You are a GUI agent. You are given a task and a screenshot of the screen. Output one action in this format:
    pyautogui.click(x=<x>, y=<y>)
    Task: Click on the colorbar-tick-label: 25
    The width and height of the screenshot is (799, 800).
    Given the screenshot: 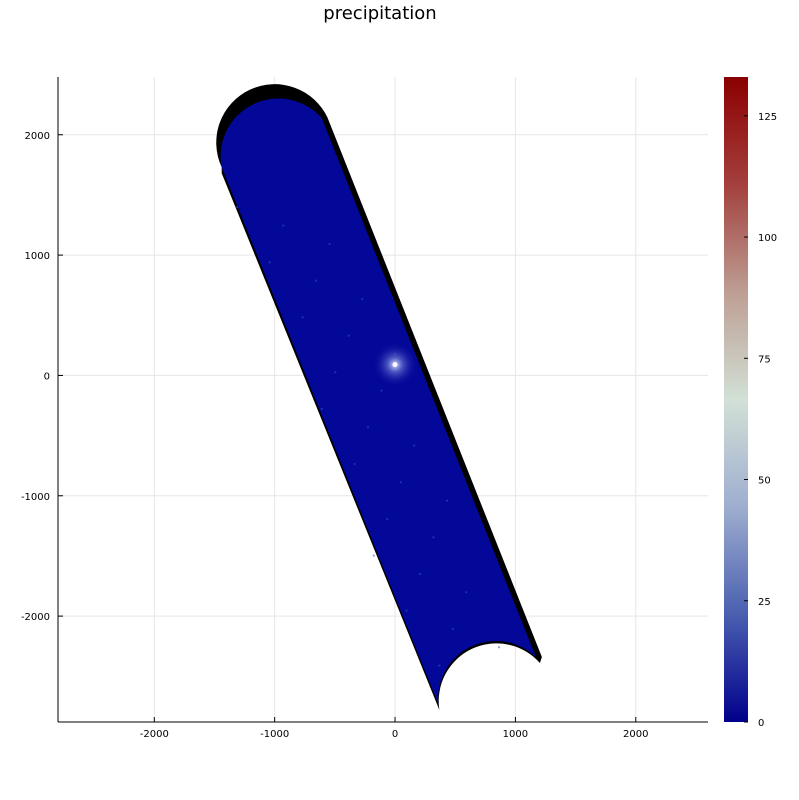 What is the action you would take?
    pyautogui.click(x=764, y=602)
    